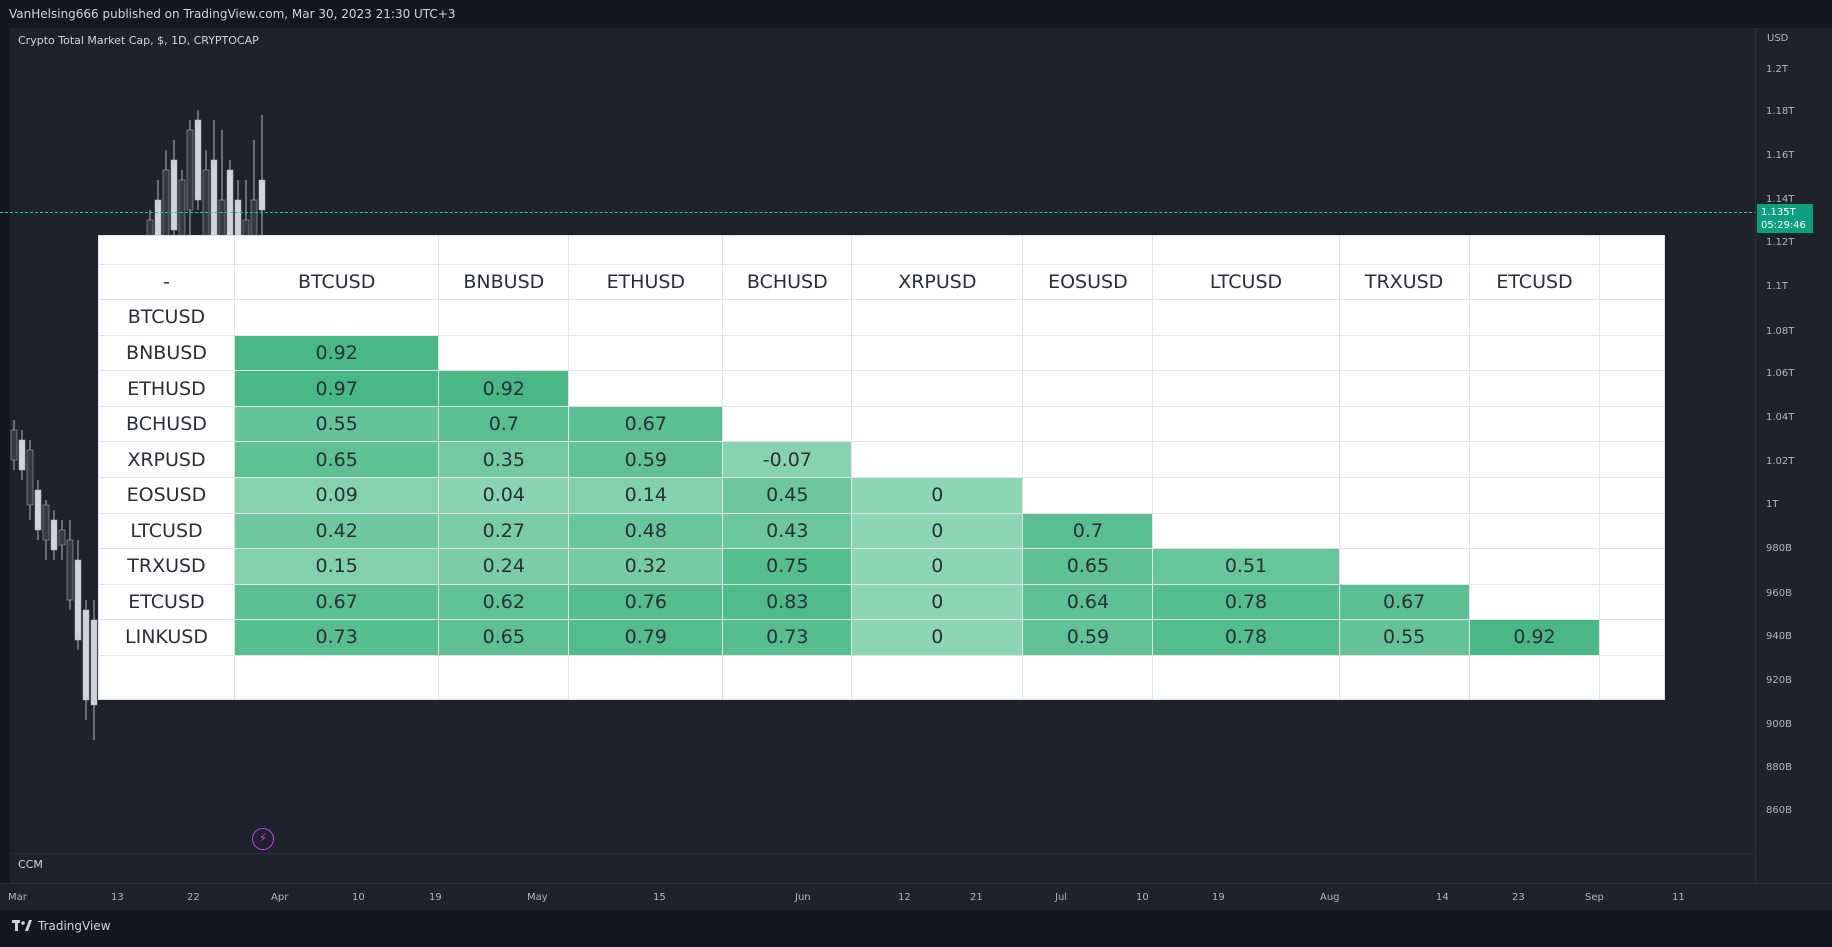 This screenshot has height=947, width=1832. Describe the element at coordinates (166, 353) in the screenshot. I see `row-header: BNBUSD` at that location.